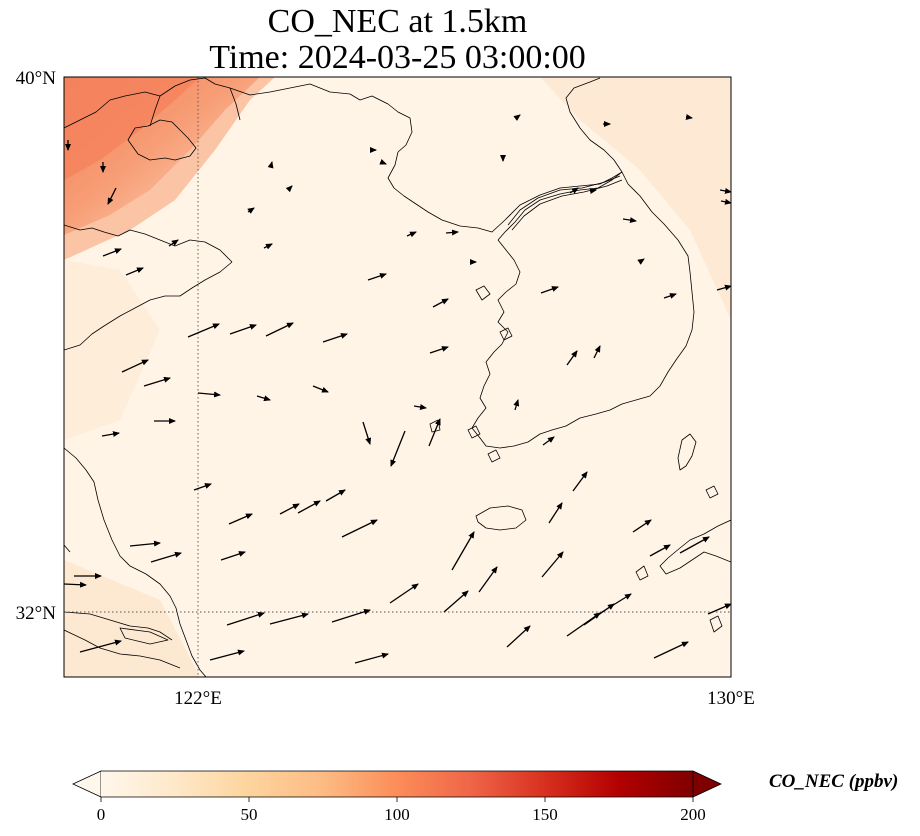 This screenshot has height=836, width=920. Describe the element at coordinates (144, 636) in the screenshot. I see `coast-chongming-island` at that location.